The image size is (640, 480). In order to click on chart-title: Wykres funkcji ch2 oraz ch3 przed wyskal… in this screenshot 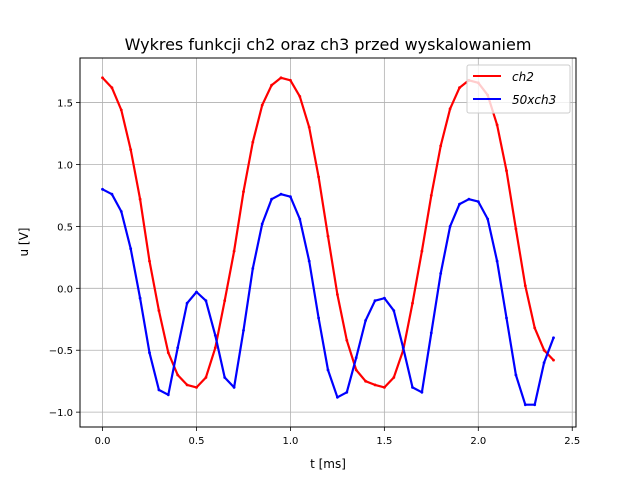, I will do `click(328, 44)`.